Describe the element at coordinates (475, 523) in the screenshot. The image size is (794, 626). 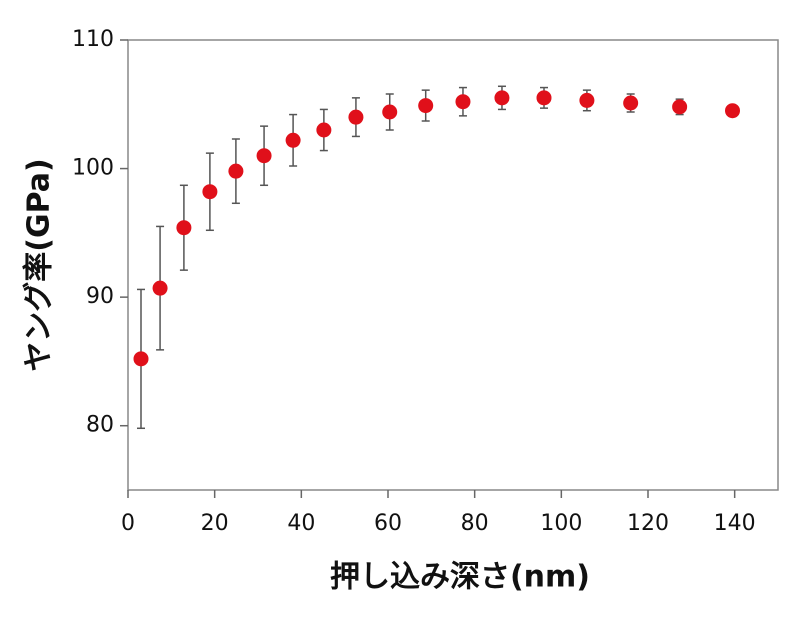
I see `x-tick-label: 80` at that location.